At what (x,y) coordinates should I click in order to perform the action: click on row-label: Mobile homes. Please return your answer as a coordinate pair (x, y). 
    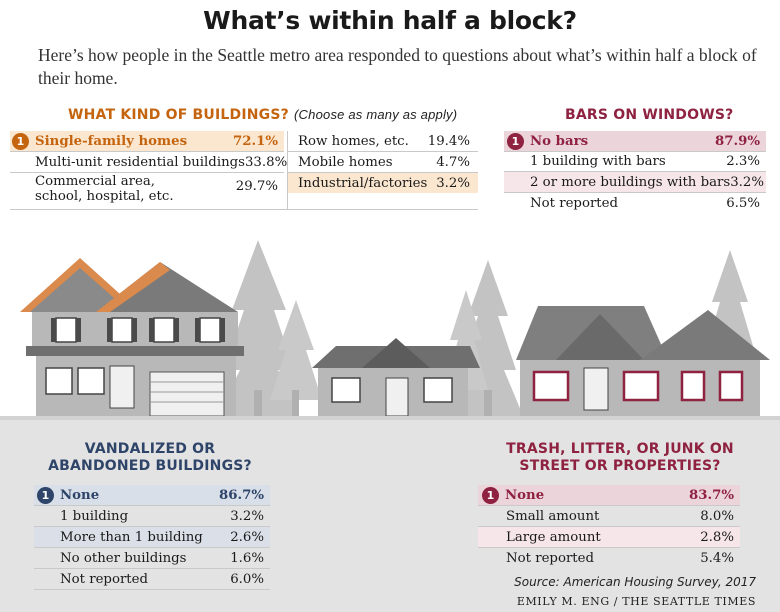
    Looking at the image, I should click on (345, 162).